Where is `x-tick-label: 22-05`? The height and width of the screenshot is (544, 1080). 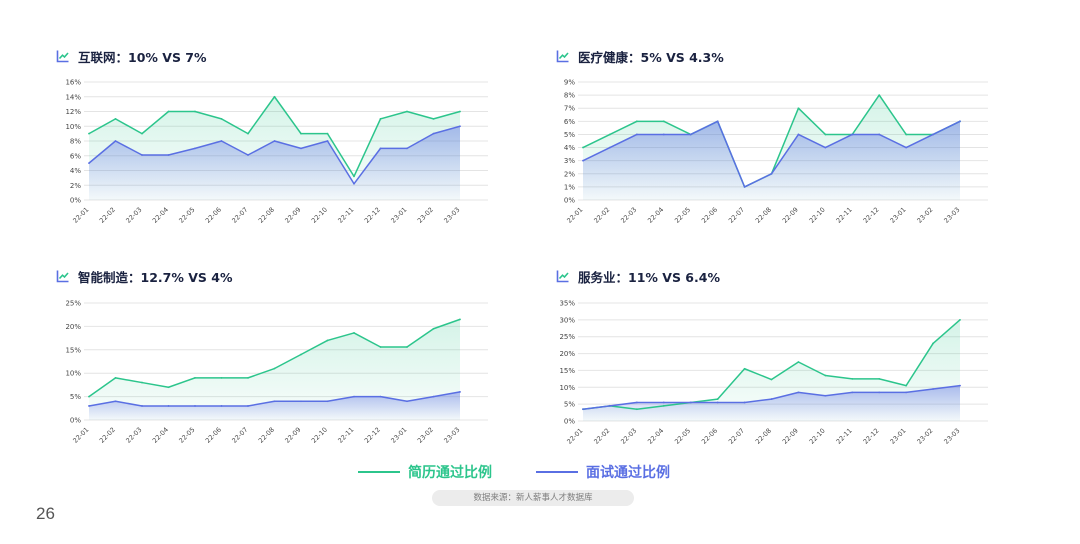
x-tick-label: 22-05 is located at coordinates (186, 215).